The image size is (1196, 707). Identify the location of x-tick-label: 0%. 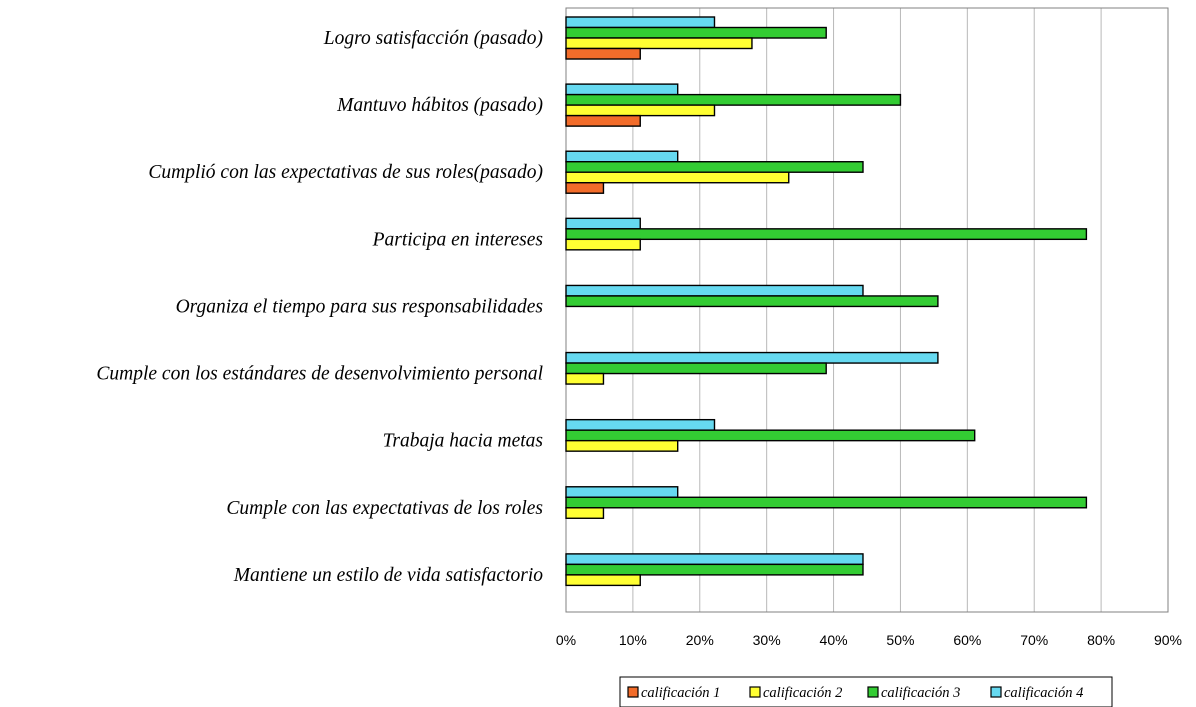
(566, 640).